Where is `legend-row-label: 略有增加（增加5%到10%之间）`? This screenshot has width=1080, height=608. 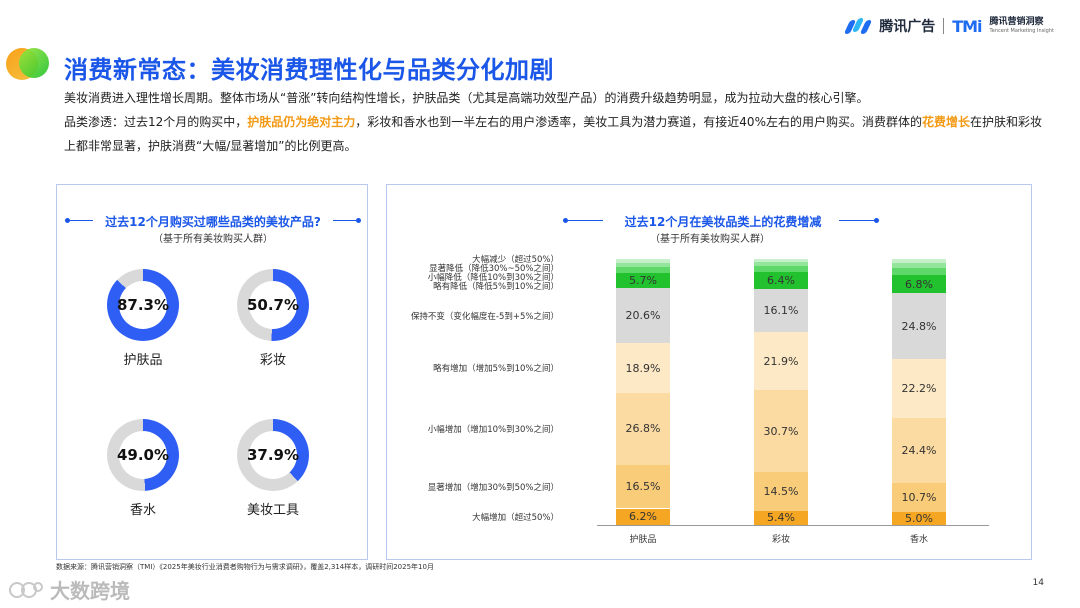 legend-row-label: 略有增加（增加5%到10%之间） is located at coordinates (496, 369).